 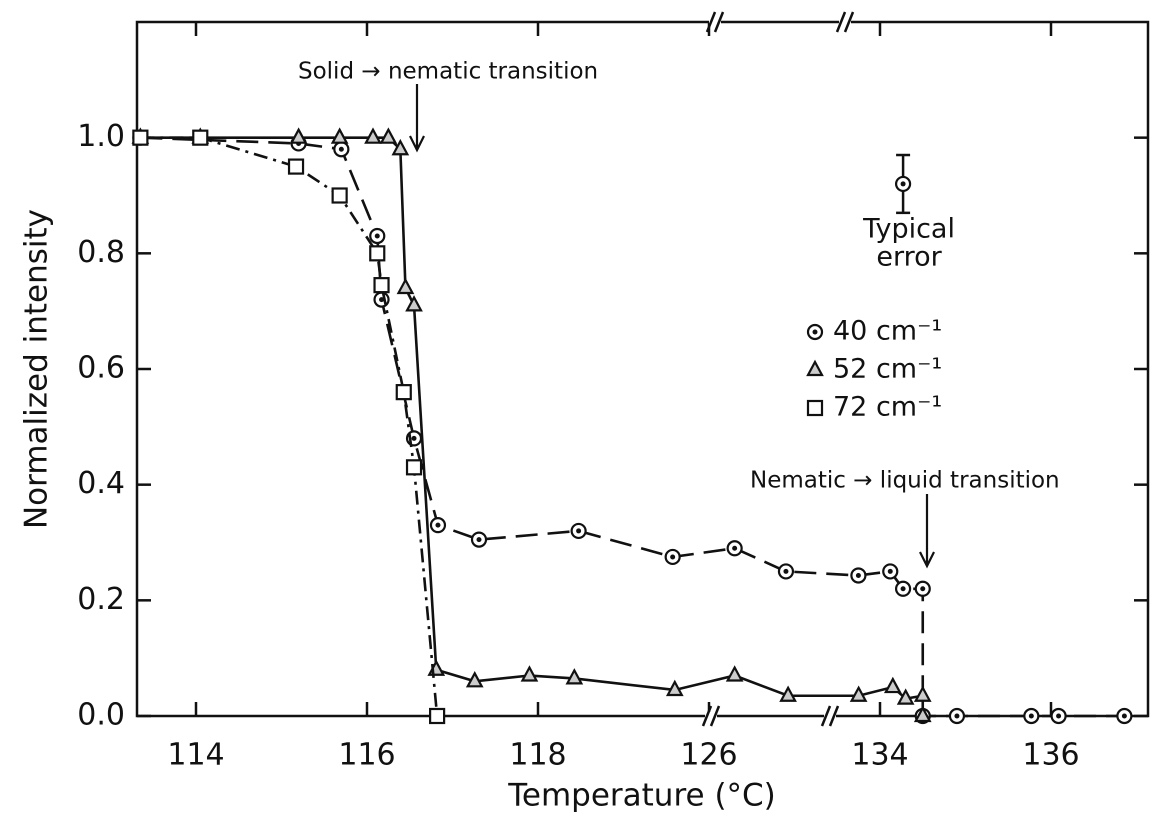 I want to click on x-axis-label: Temperature (°C), so click(x=641, y=796).